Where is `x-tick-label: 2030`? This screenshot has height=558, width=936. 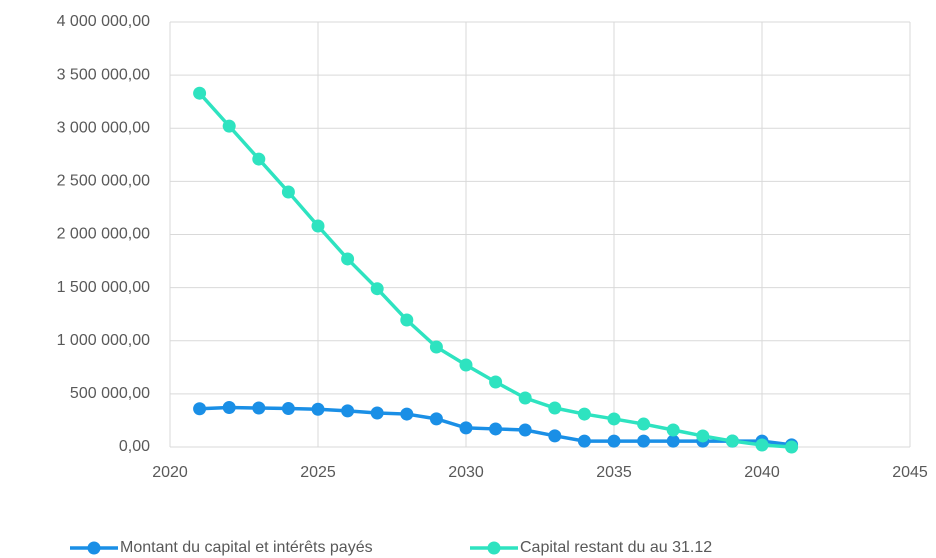
x-tick-label: 2030 is located at coordinates (466, 472).